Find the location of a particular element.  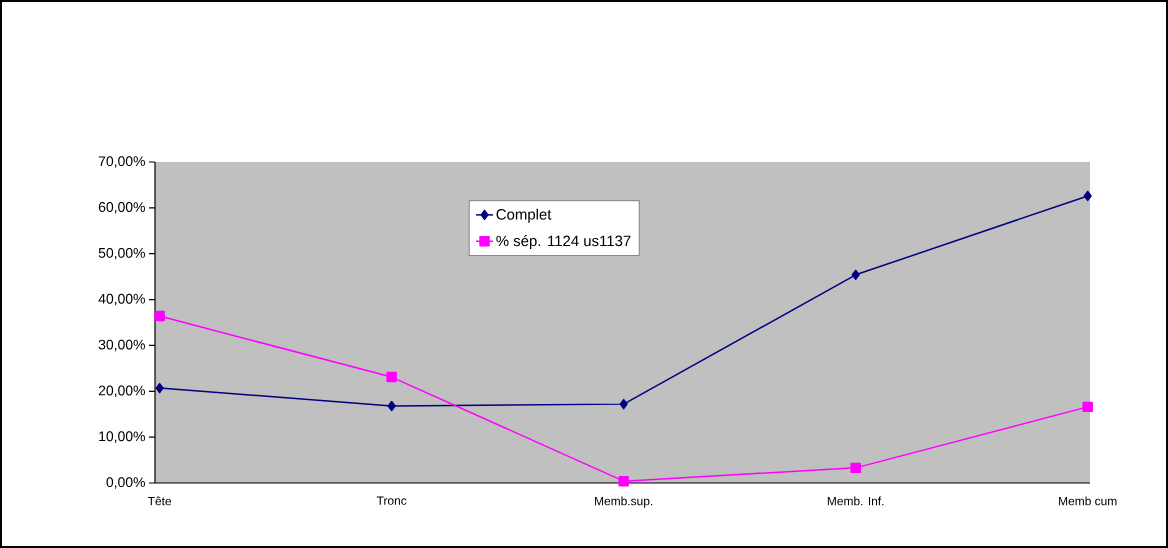

y-tick-label: 50,00% is located at coordinates (121, 253).